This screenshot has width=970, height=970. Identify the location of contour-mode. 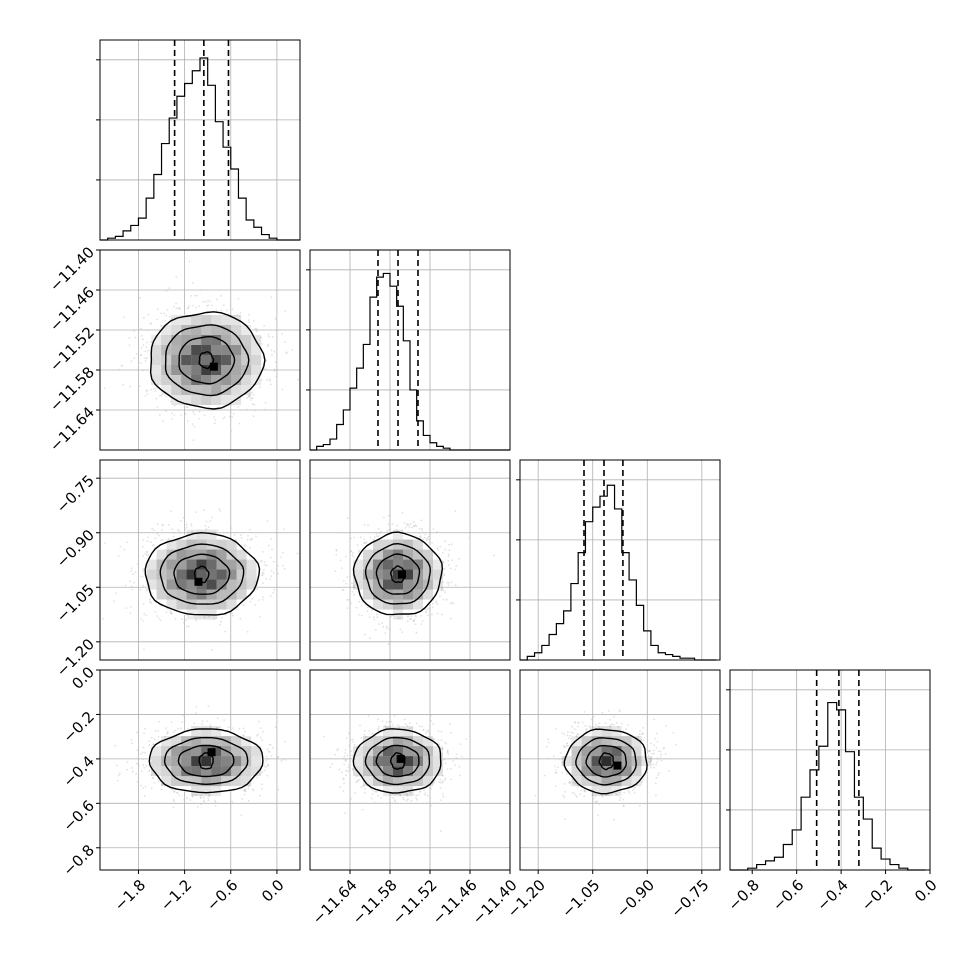
(397, 574).